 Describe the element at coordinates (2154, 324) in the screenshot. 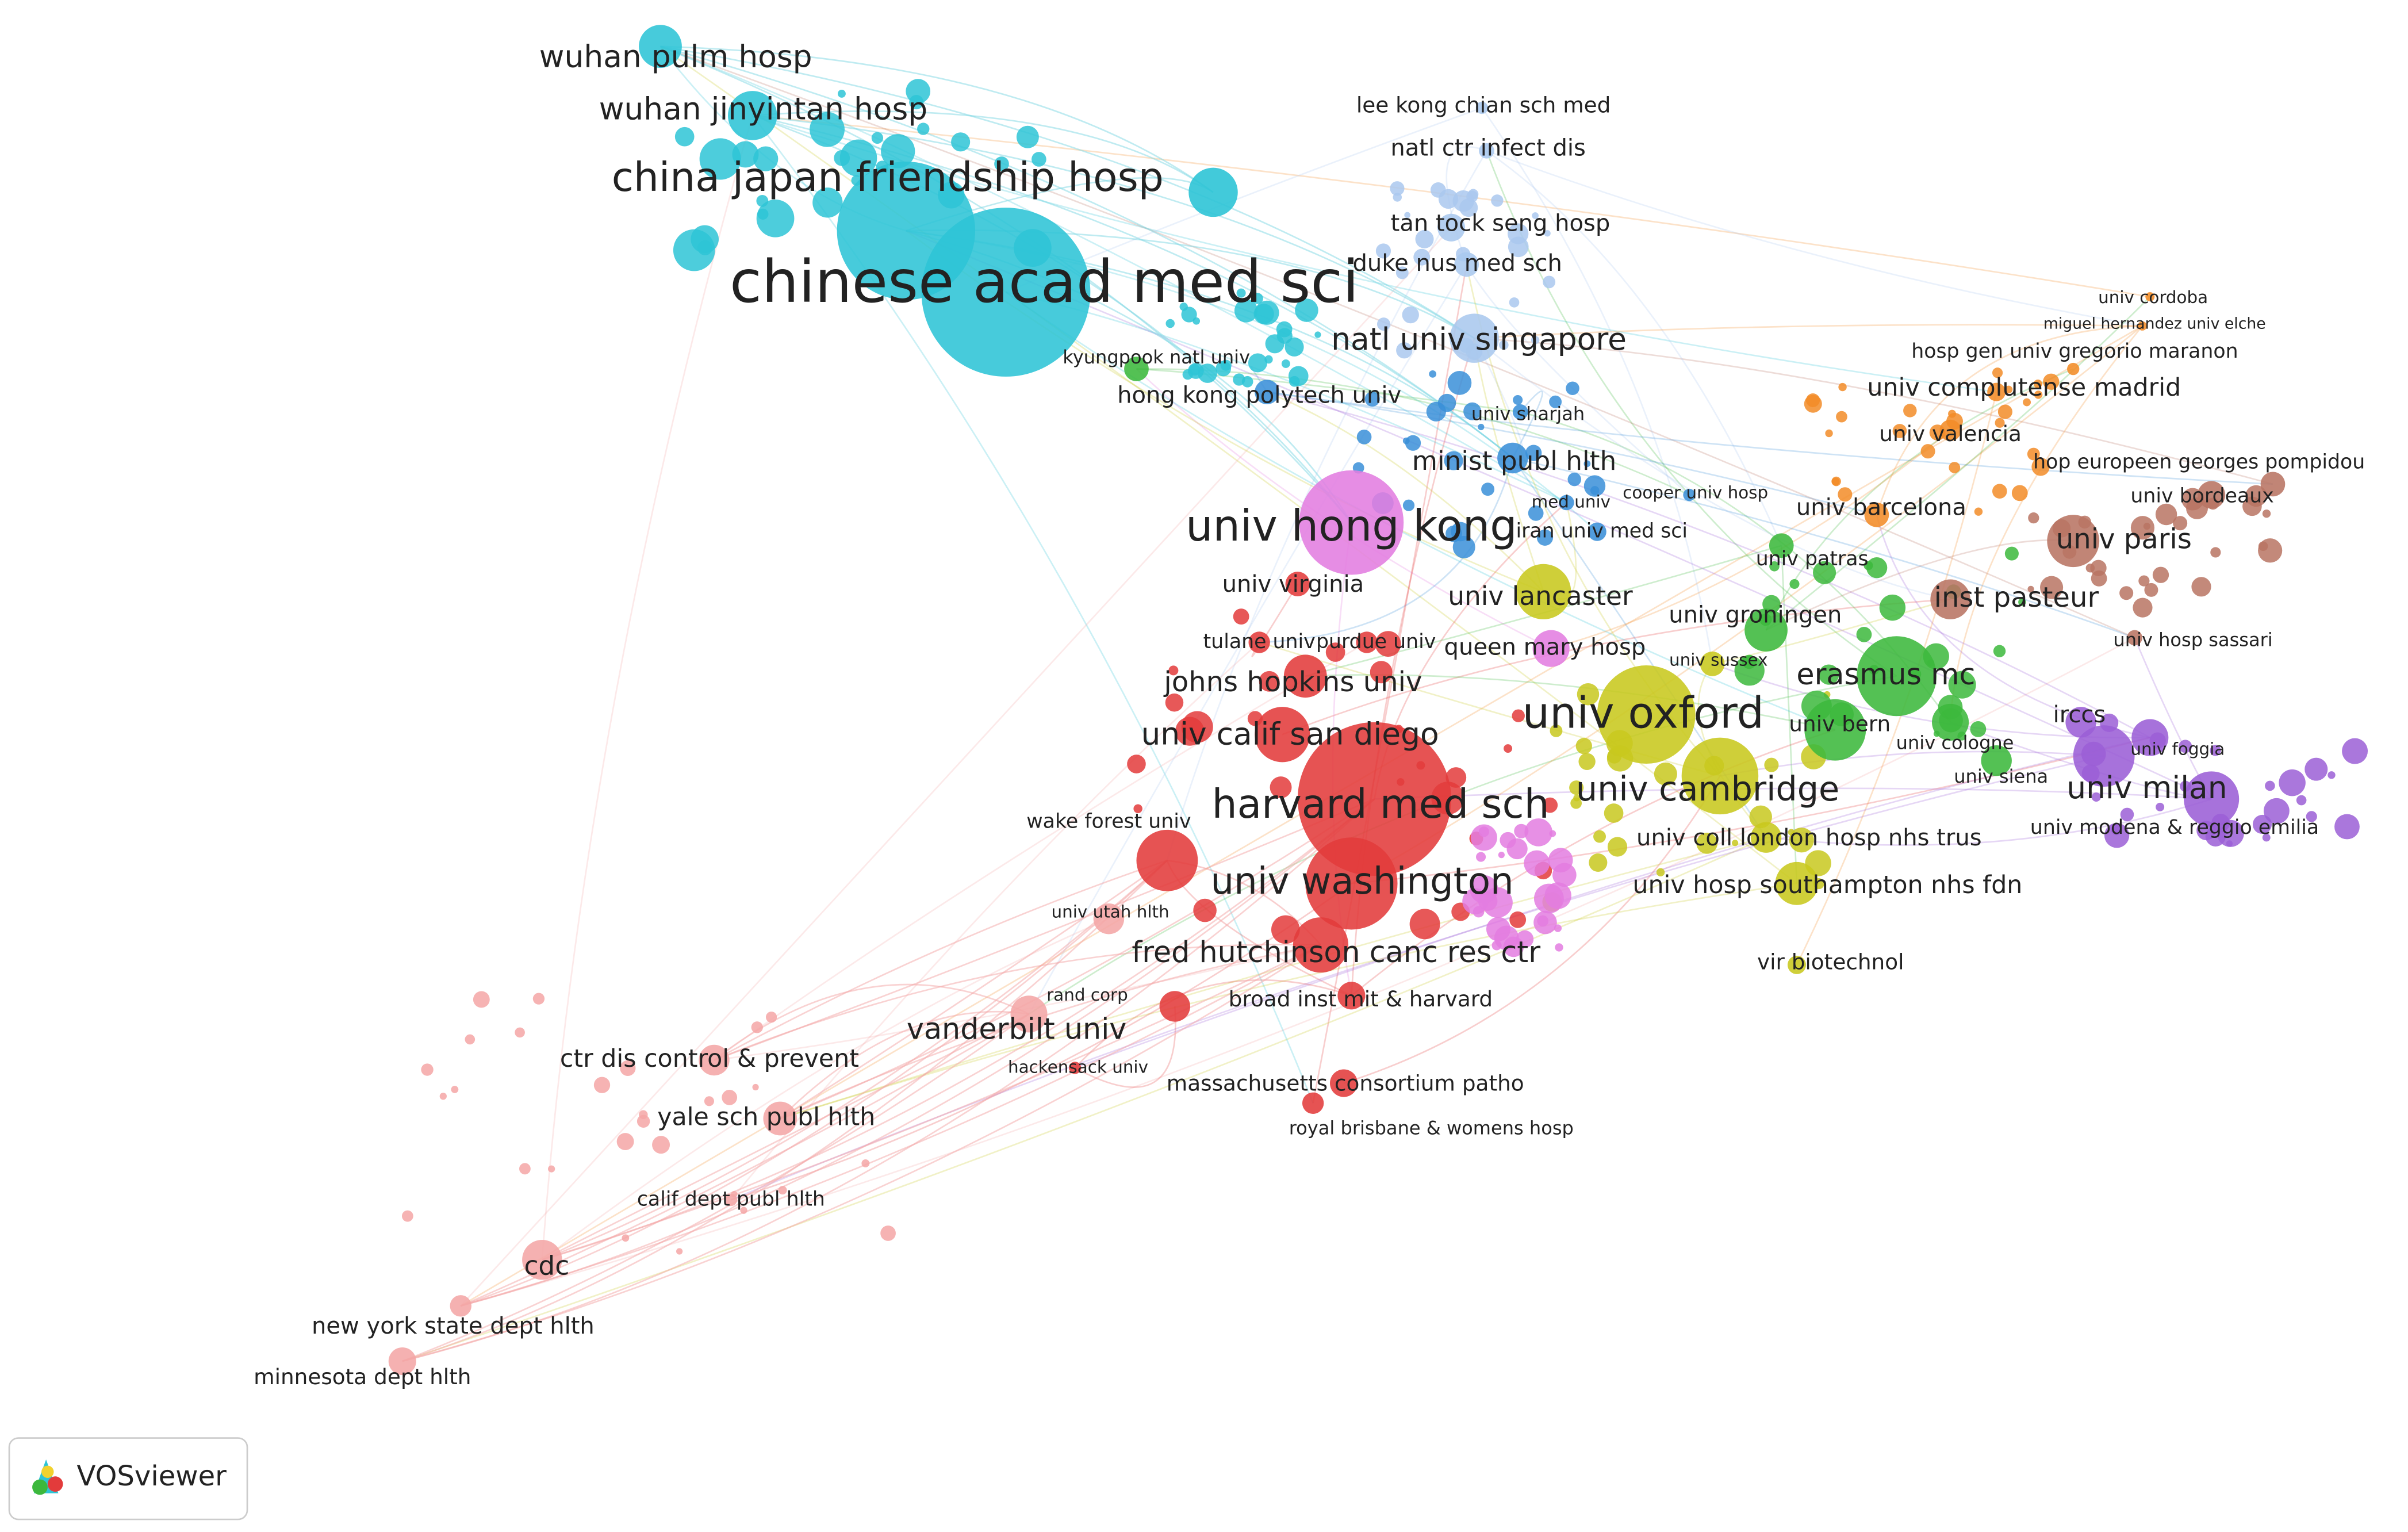

I see `node-label: miguel hernandez univ elche` at that location.